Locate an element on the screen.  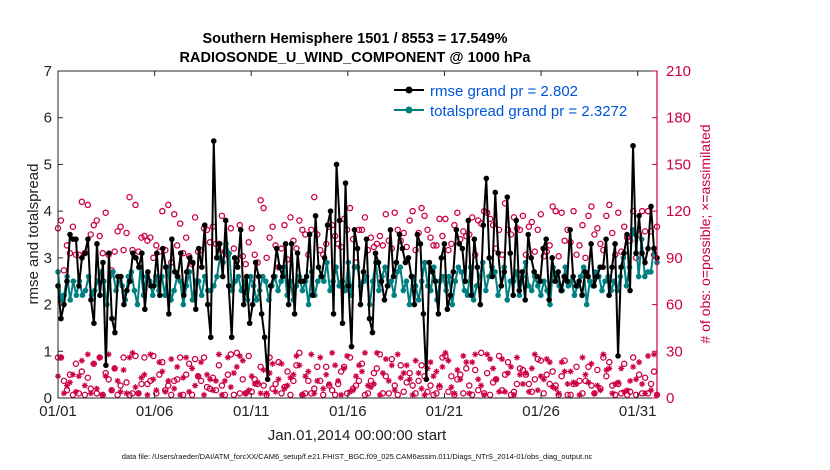
y-tick-label: 2 is located at coordinates (48, 305).